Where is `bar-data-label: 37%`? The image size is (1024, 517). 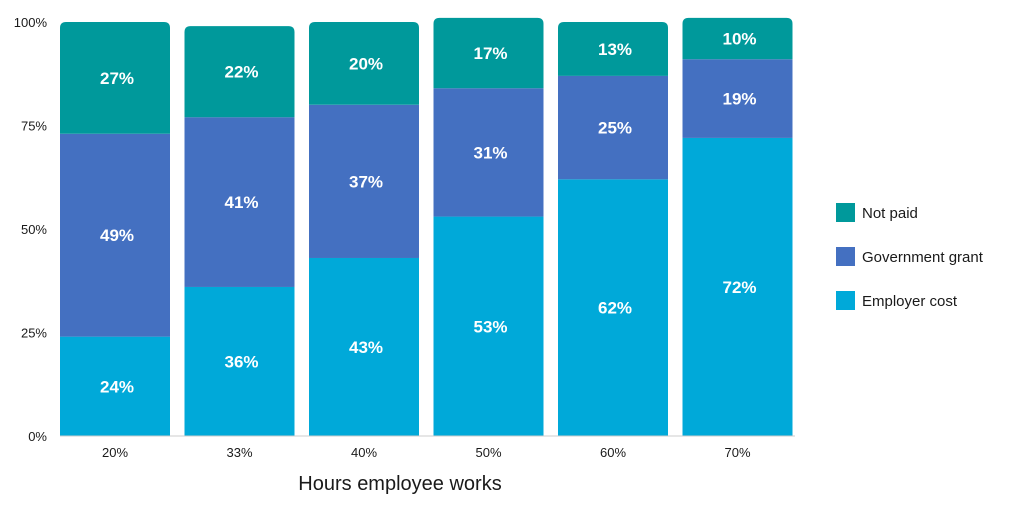 bar-data-label: 37% is located at coordinates (366, 181).